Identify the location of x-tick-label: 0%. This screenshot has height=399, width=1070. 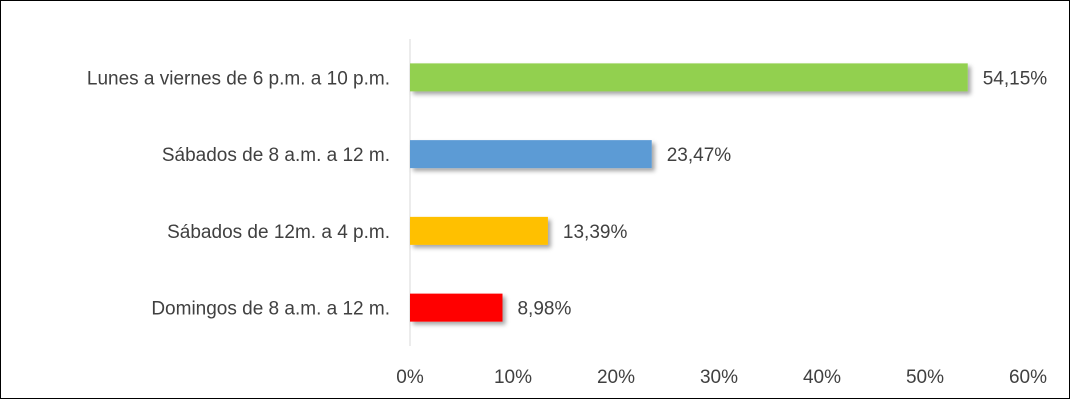
(410, 377).